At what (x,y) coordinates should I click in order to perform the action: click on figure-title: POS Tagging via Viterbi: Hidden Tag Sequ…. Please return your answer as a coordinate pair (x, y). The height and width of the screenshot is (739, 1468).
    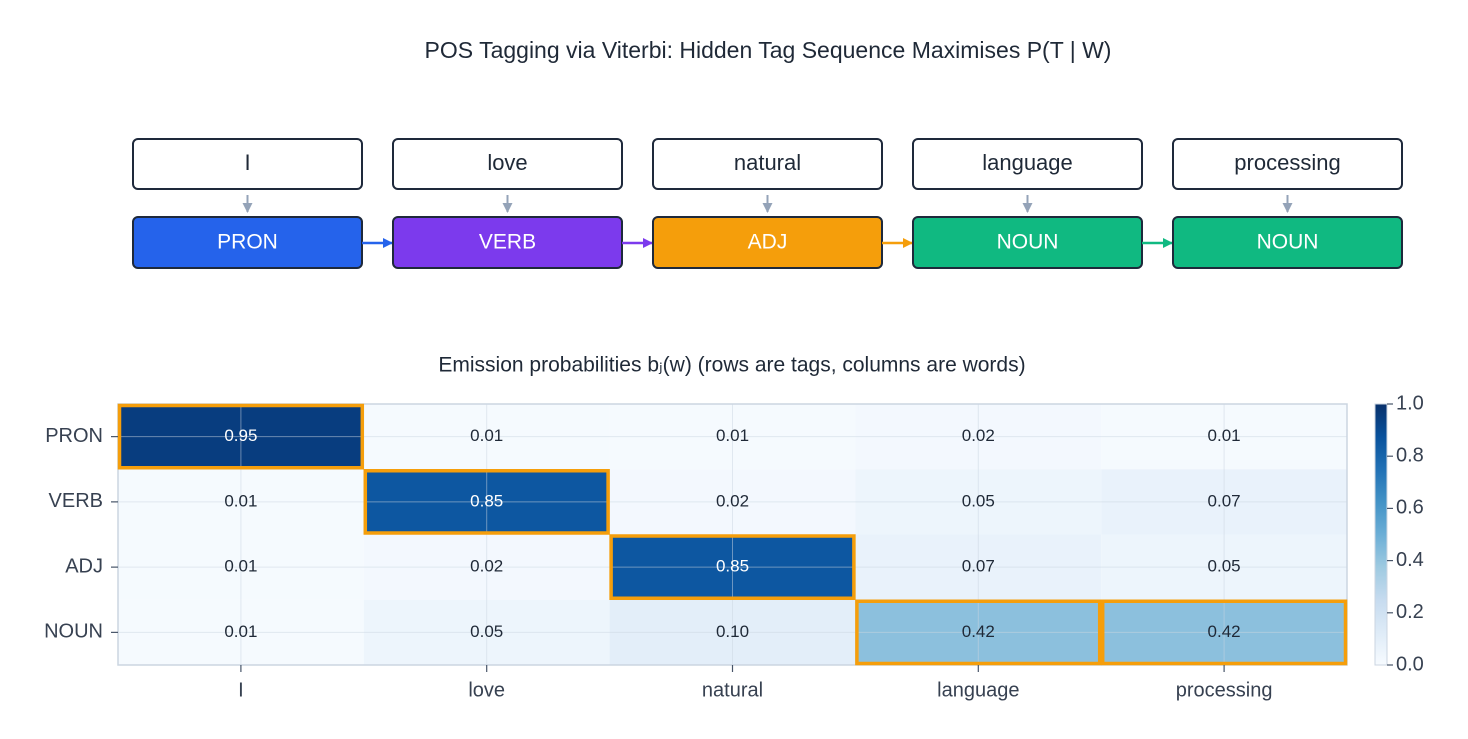
    Looking at the image, I should click on (768, 50).